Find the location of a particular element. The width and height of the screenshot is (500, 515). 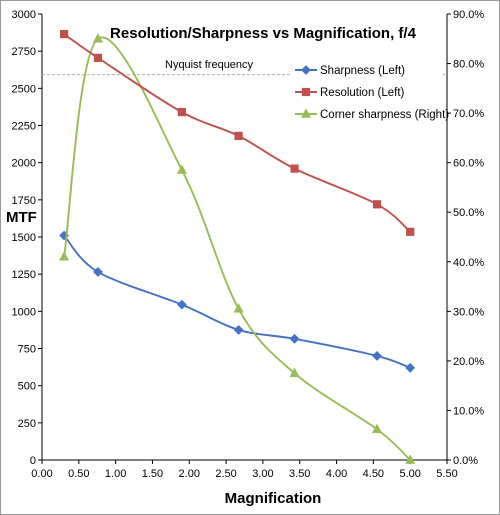

legend-label: Sharpness (Left) is located at coordinates (362, 71).